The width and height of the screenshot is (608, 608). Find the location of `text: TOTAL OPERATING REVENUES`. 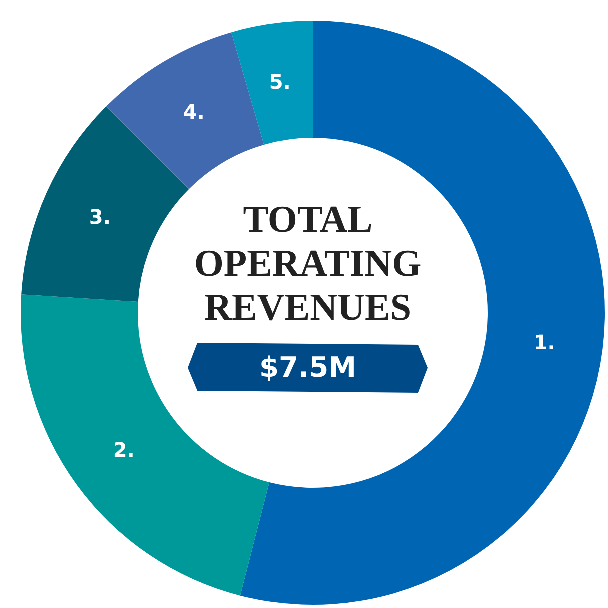

text: TOTAL OPERATING REVENUES is located at coordinates (308, 264).